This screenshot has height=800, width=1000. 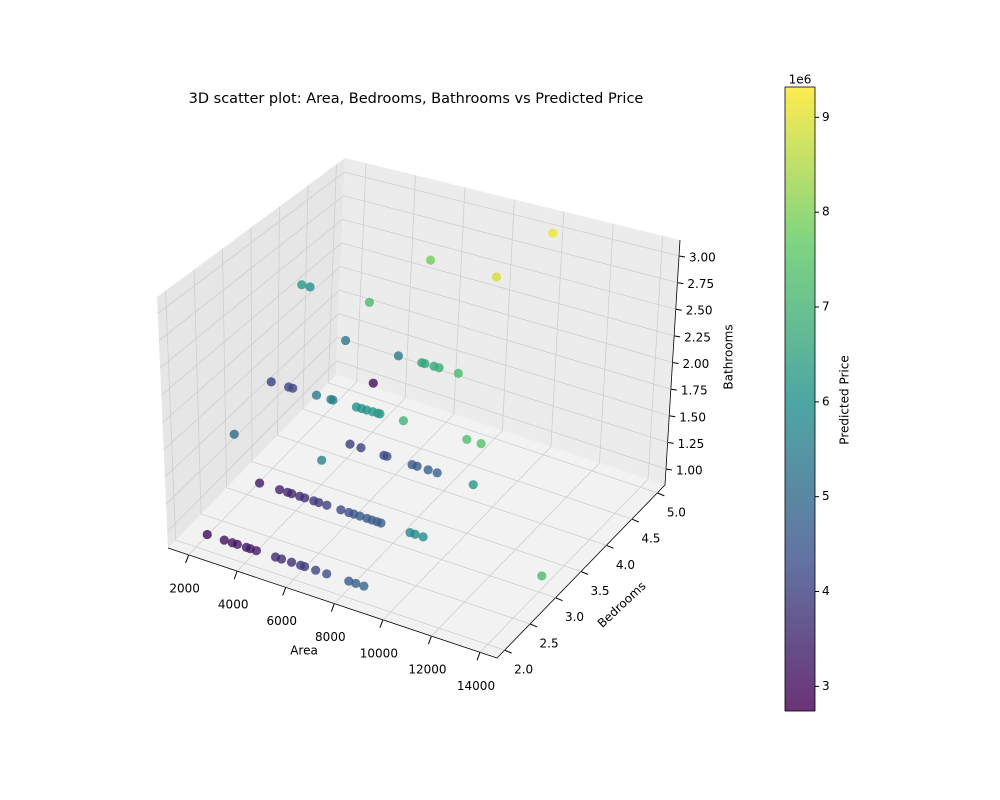 I want to click on colorbar-tick-label: 7, so click(x=826, y=307).